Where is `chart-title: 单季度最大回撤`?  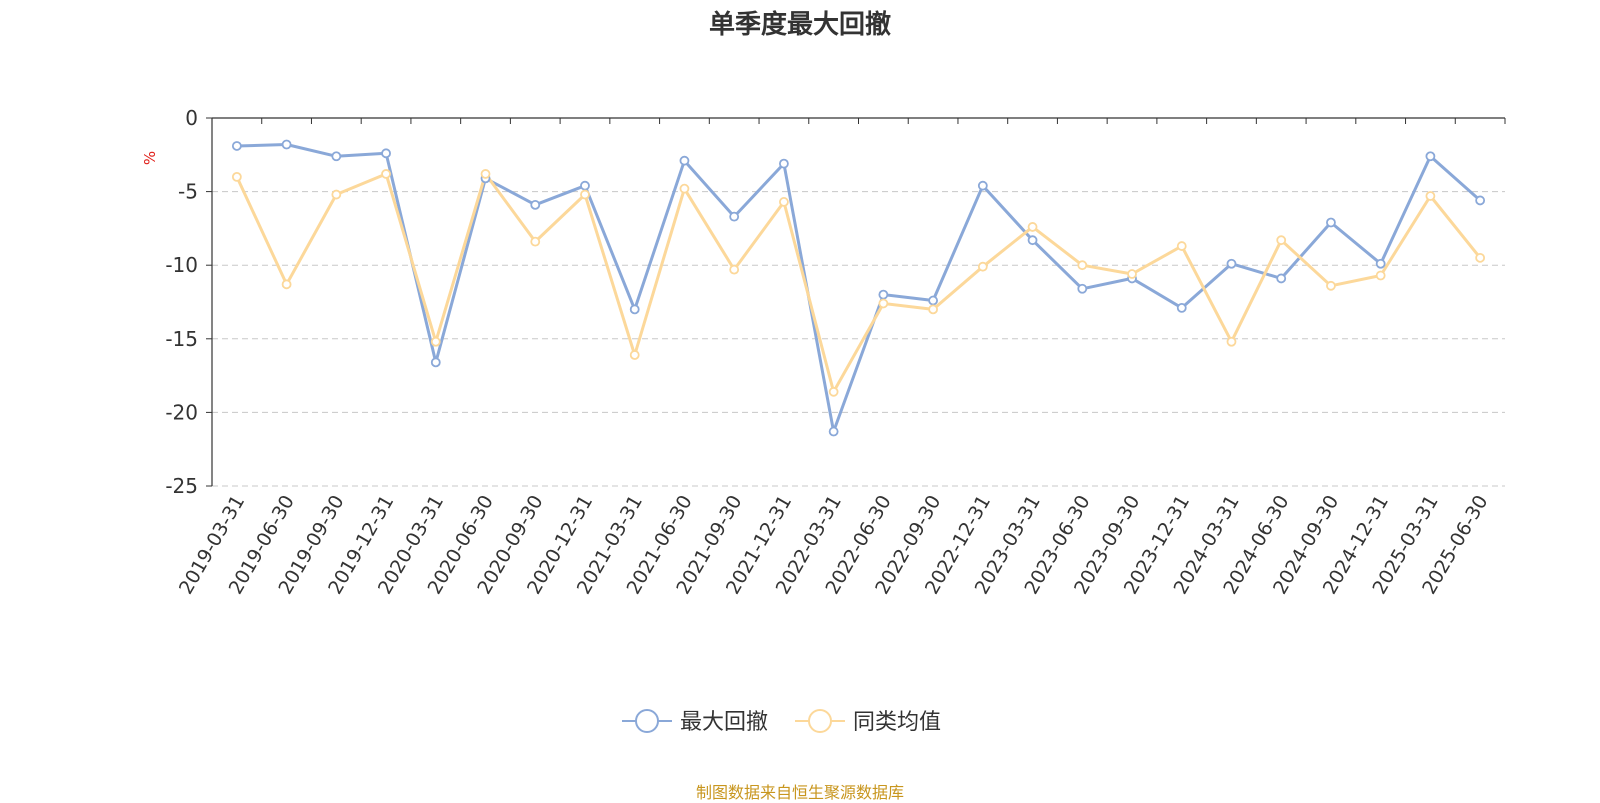 chart-title: 单季度最大回撤 is located at coordinates (799, 25).